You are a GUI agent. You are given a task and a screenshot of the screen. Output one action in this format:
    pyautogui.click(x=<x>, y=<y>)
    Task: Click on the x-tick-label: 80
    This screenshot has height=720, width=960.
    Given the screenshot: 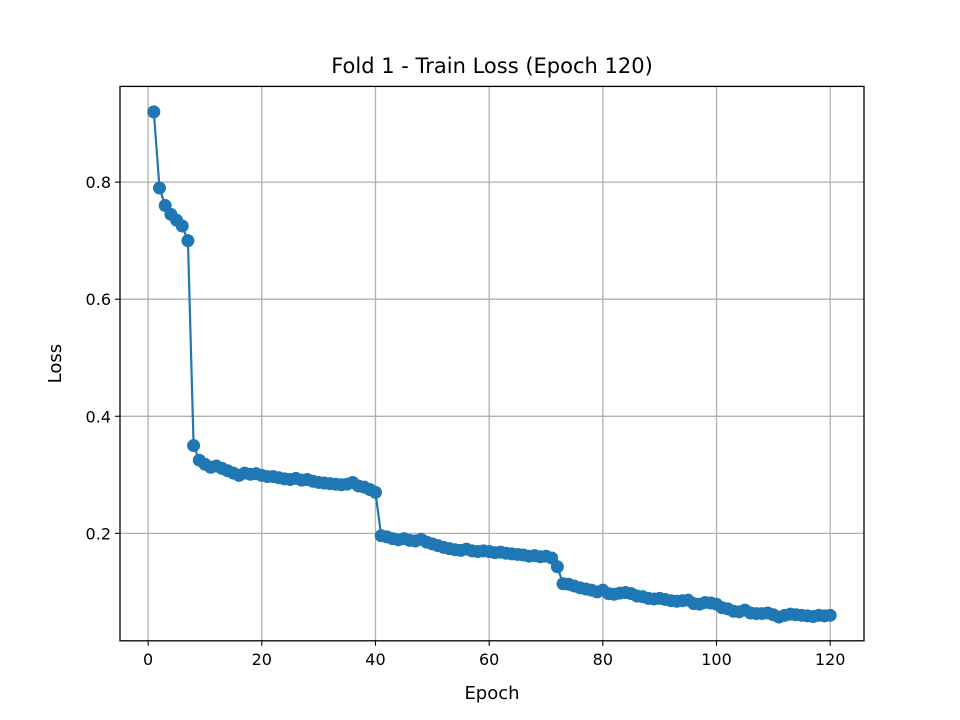 What is the action you would take?
    pyautogui.click(x=603, y=659)
    